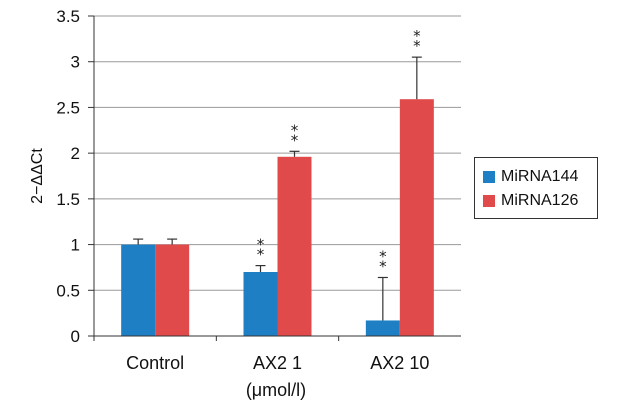 This screenshot has height=409, width=617. I want to click on legend: MiRNA144 MiRNA126, so click(536, 188).